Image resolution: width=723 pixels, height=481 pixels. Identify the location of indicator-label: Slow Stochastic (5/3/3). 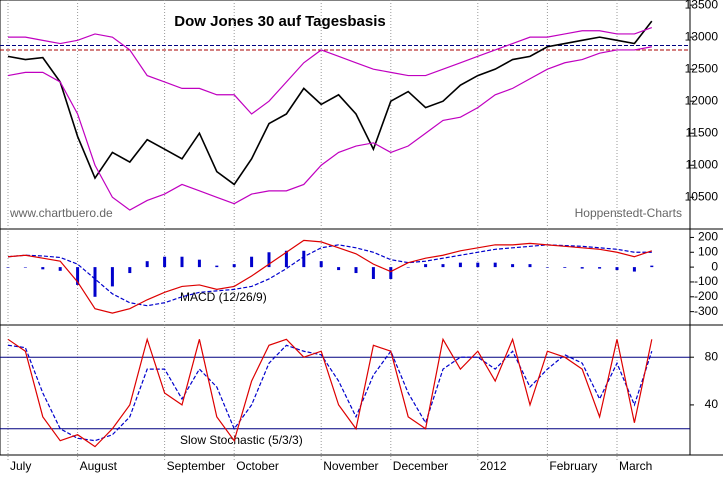
(241, 440).